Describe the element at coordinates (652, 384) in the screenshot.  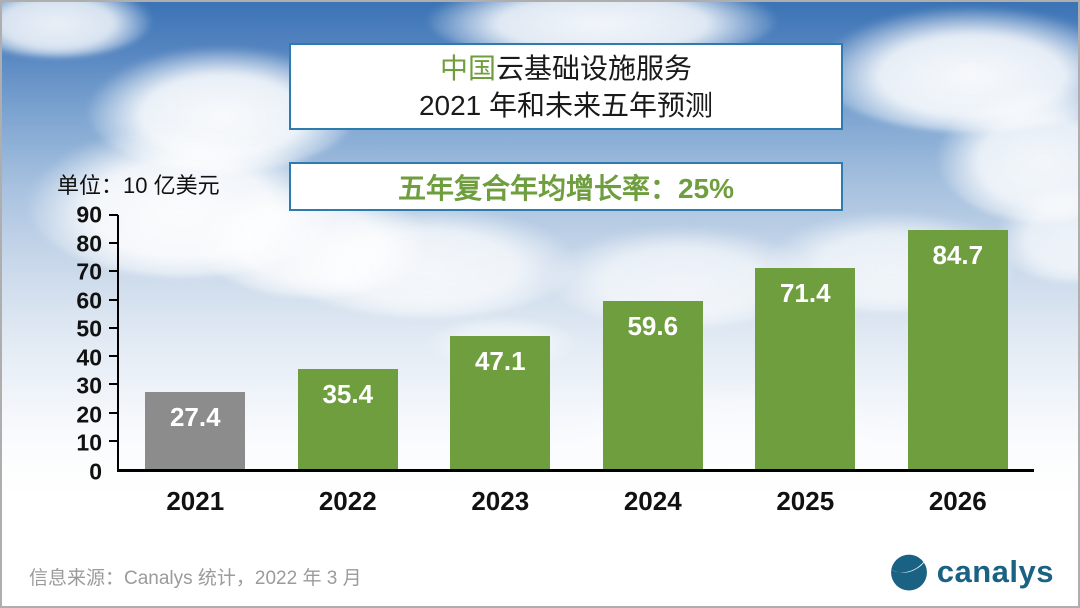
I see `bar-2024: 59.6` at that location.